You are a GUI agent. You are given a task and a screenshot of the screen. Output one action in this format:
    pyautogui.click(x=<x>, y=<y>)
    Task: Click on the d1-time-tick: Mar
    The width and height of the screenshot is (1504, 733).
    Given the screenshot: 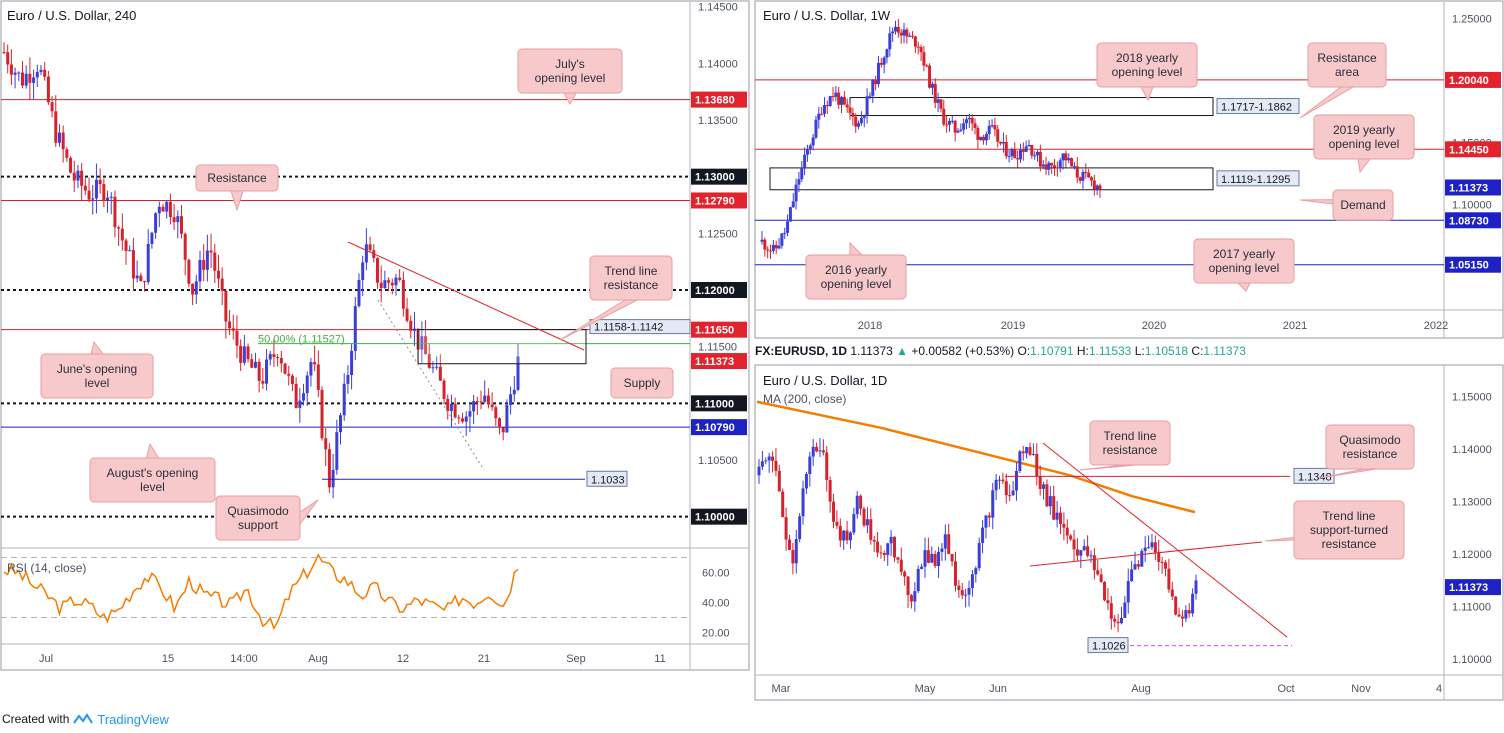 What is the action you would take?
    pyautogui.click(x=781, y=689)
    